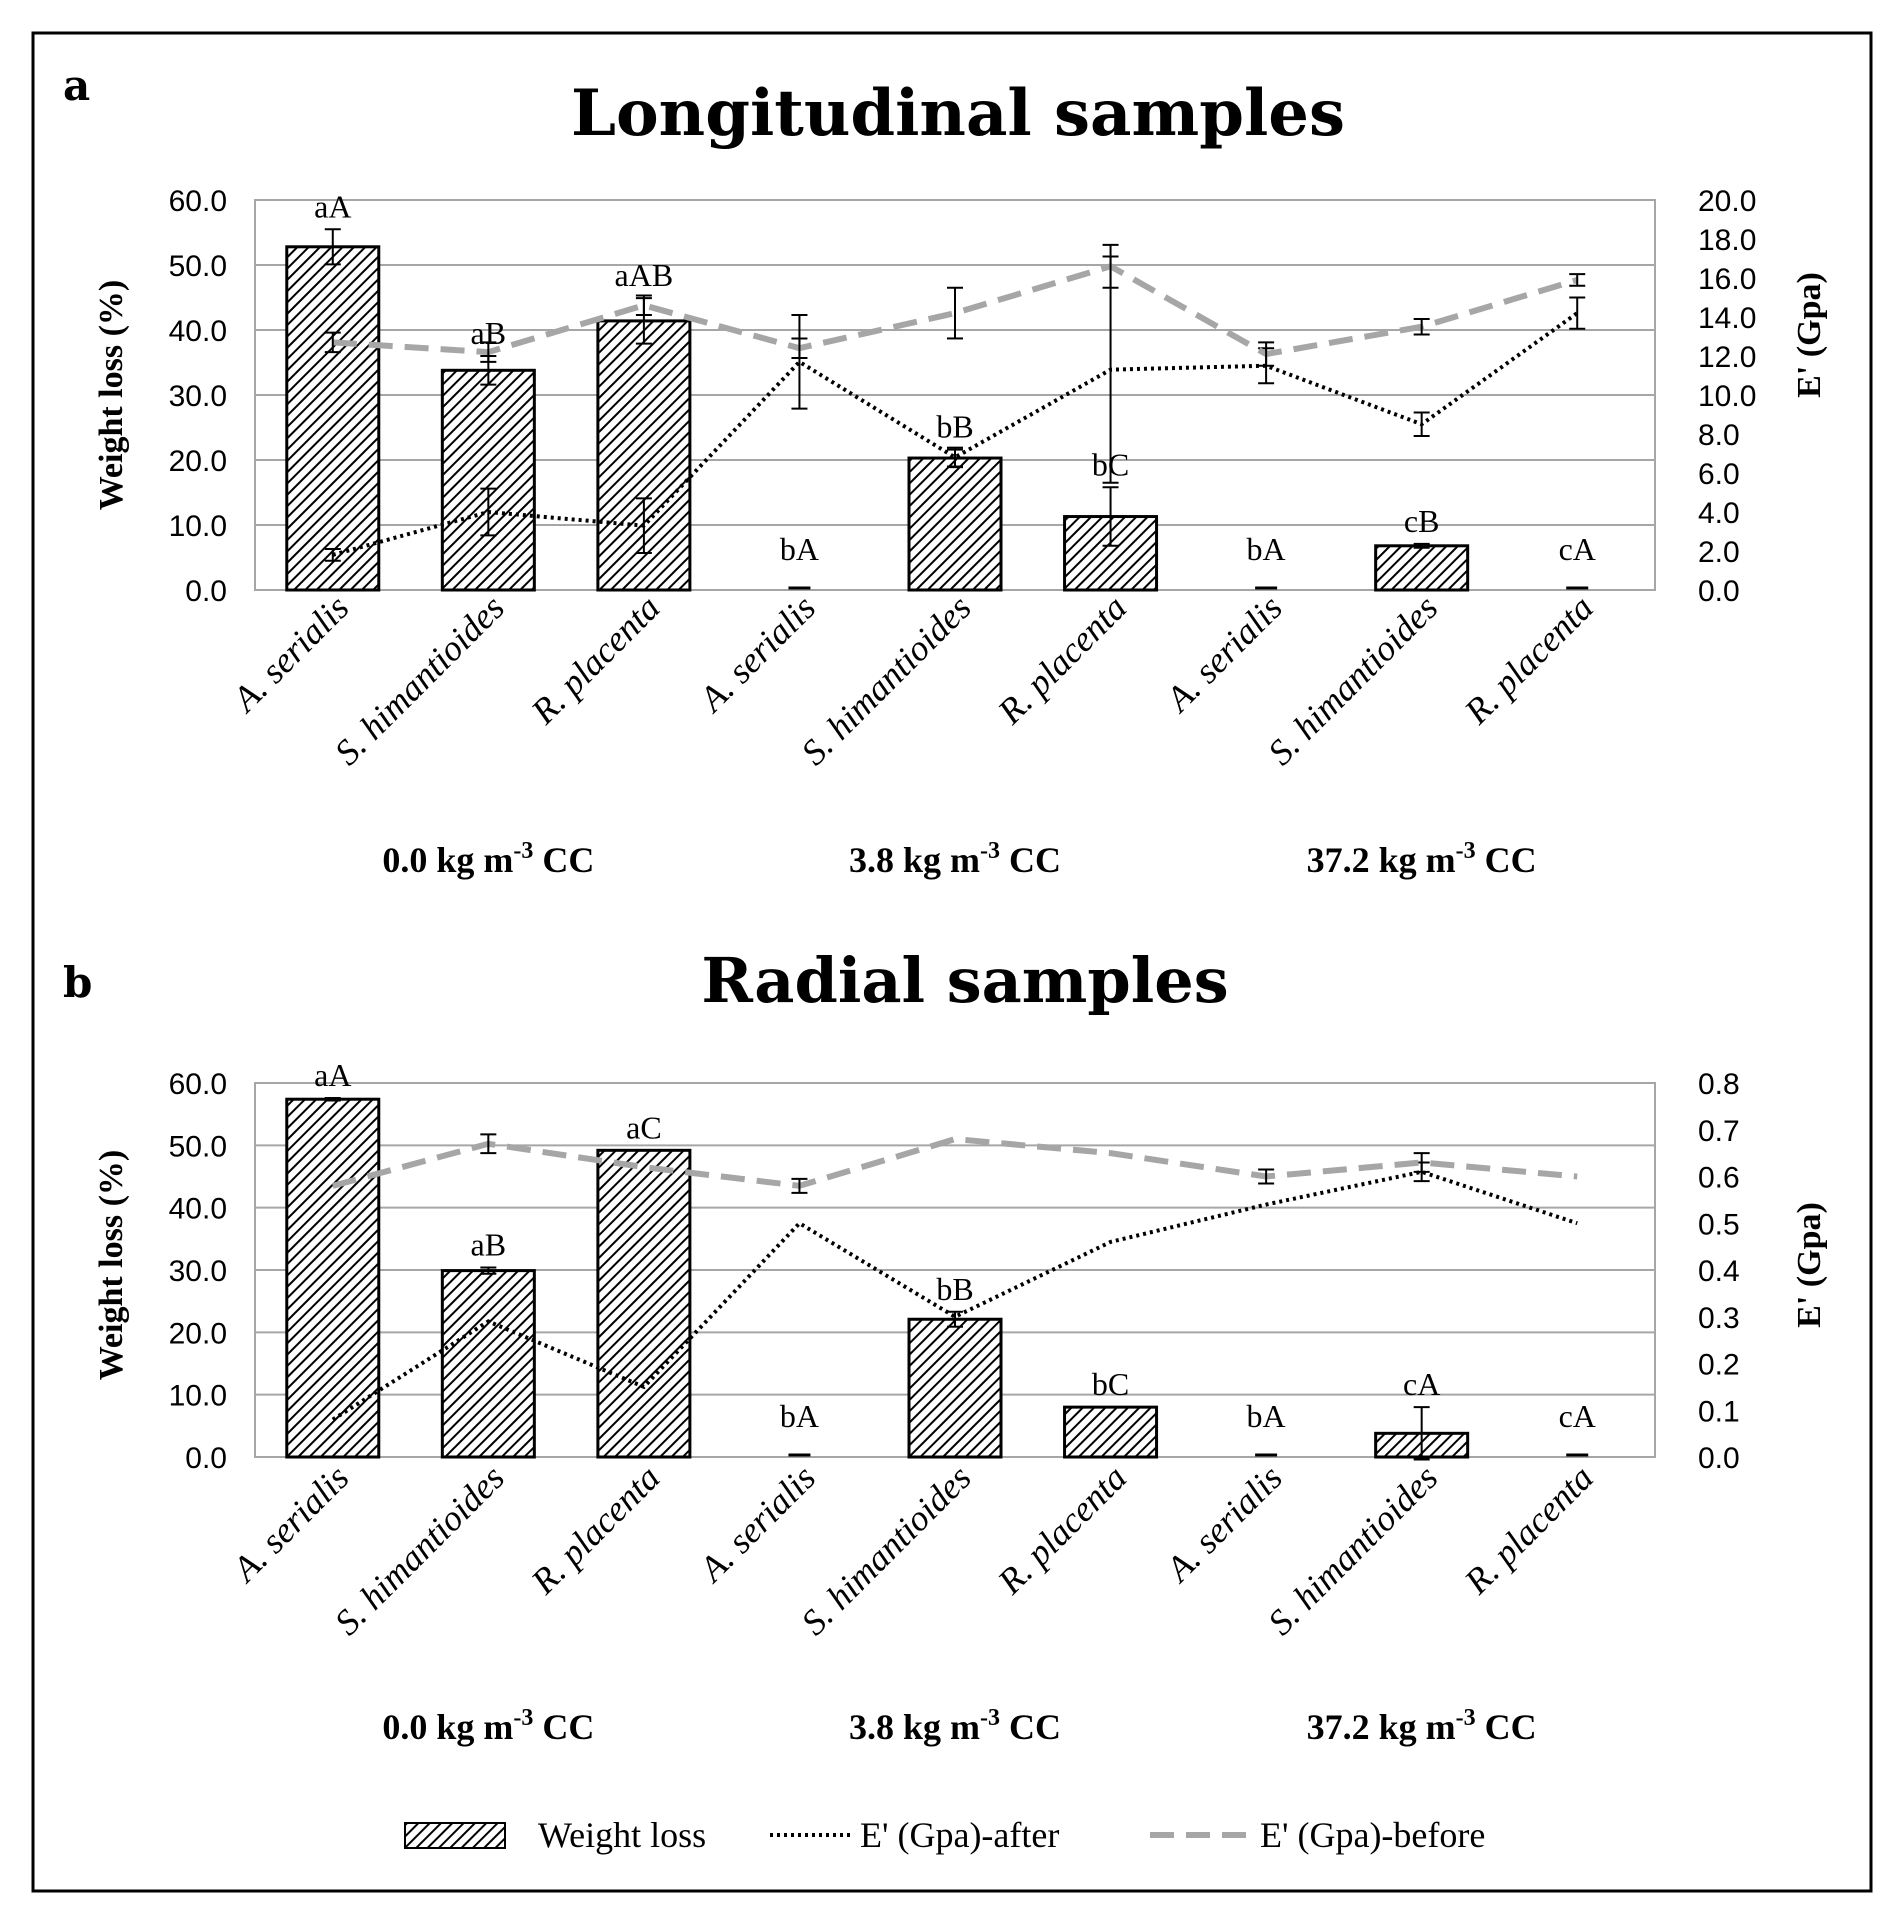 The height and width of the screenshot is (1925, 1904). Describe the element at coordinates (1719, 435) in the screenshot. I see `right-tick-label: 8.0` at that location.